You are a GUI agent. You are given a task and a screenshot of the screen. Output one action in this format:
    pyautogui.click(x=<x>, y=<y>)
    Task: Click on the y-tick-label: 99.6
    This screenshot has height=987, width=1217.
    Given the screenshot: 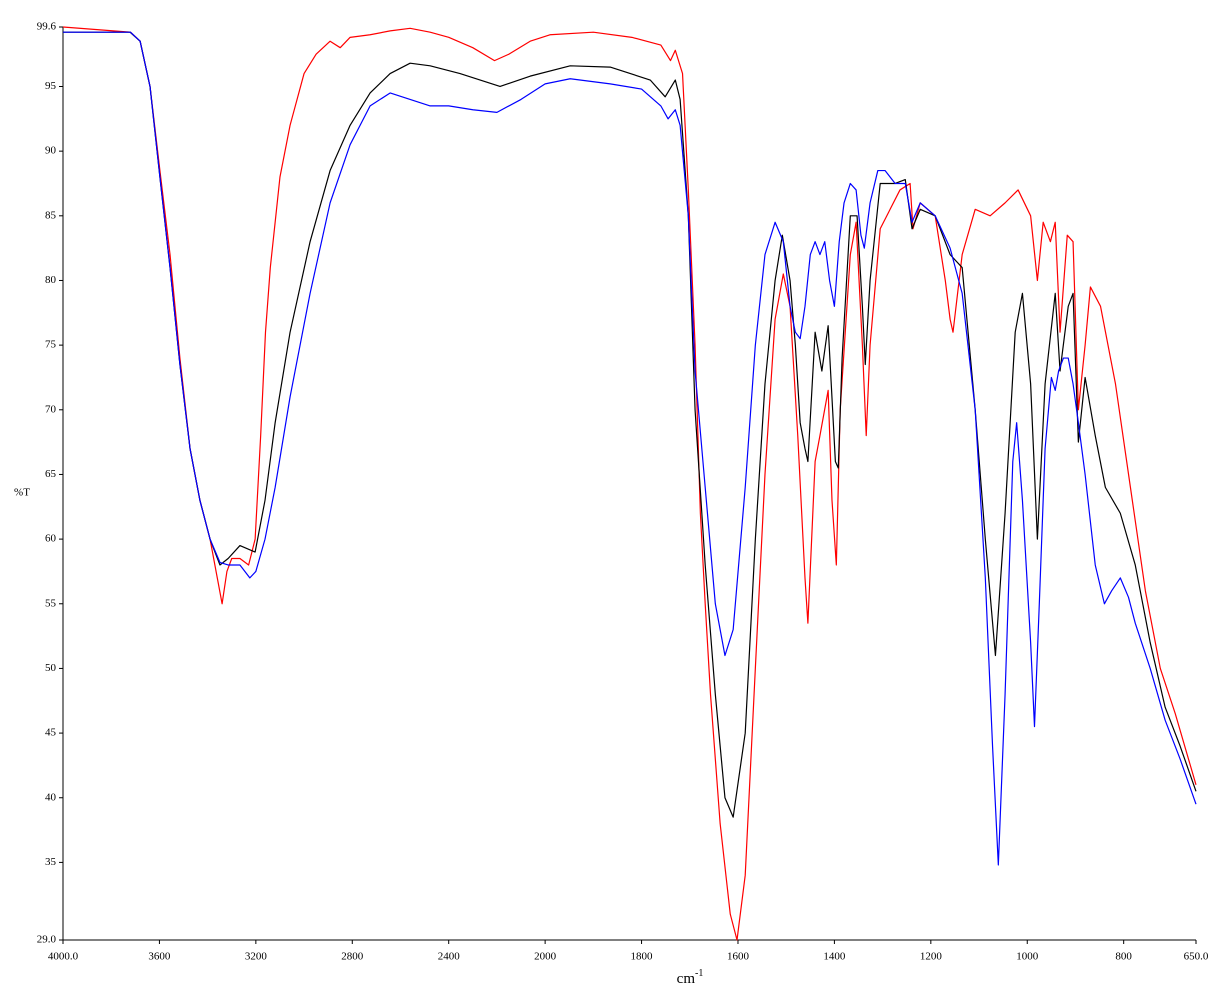 What is the action you would take?
    pyautogui.click(x=47, y=27)
    